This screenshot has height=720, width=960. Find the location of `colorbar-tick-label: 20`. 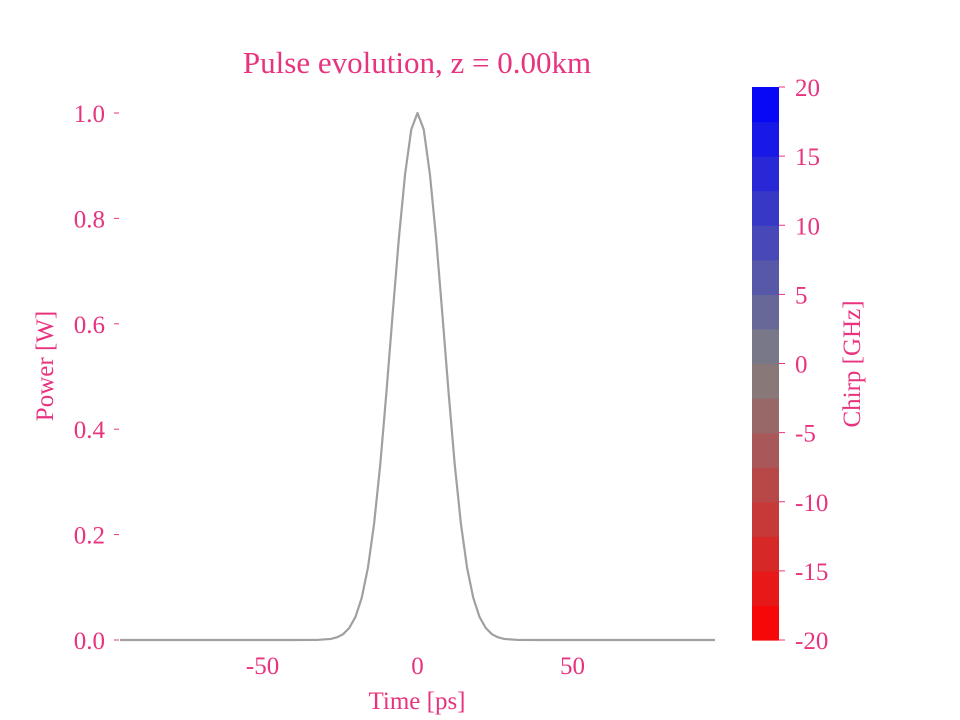

colorbar-tick-label: 20 is located at coordinates (807, 88).